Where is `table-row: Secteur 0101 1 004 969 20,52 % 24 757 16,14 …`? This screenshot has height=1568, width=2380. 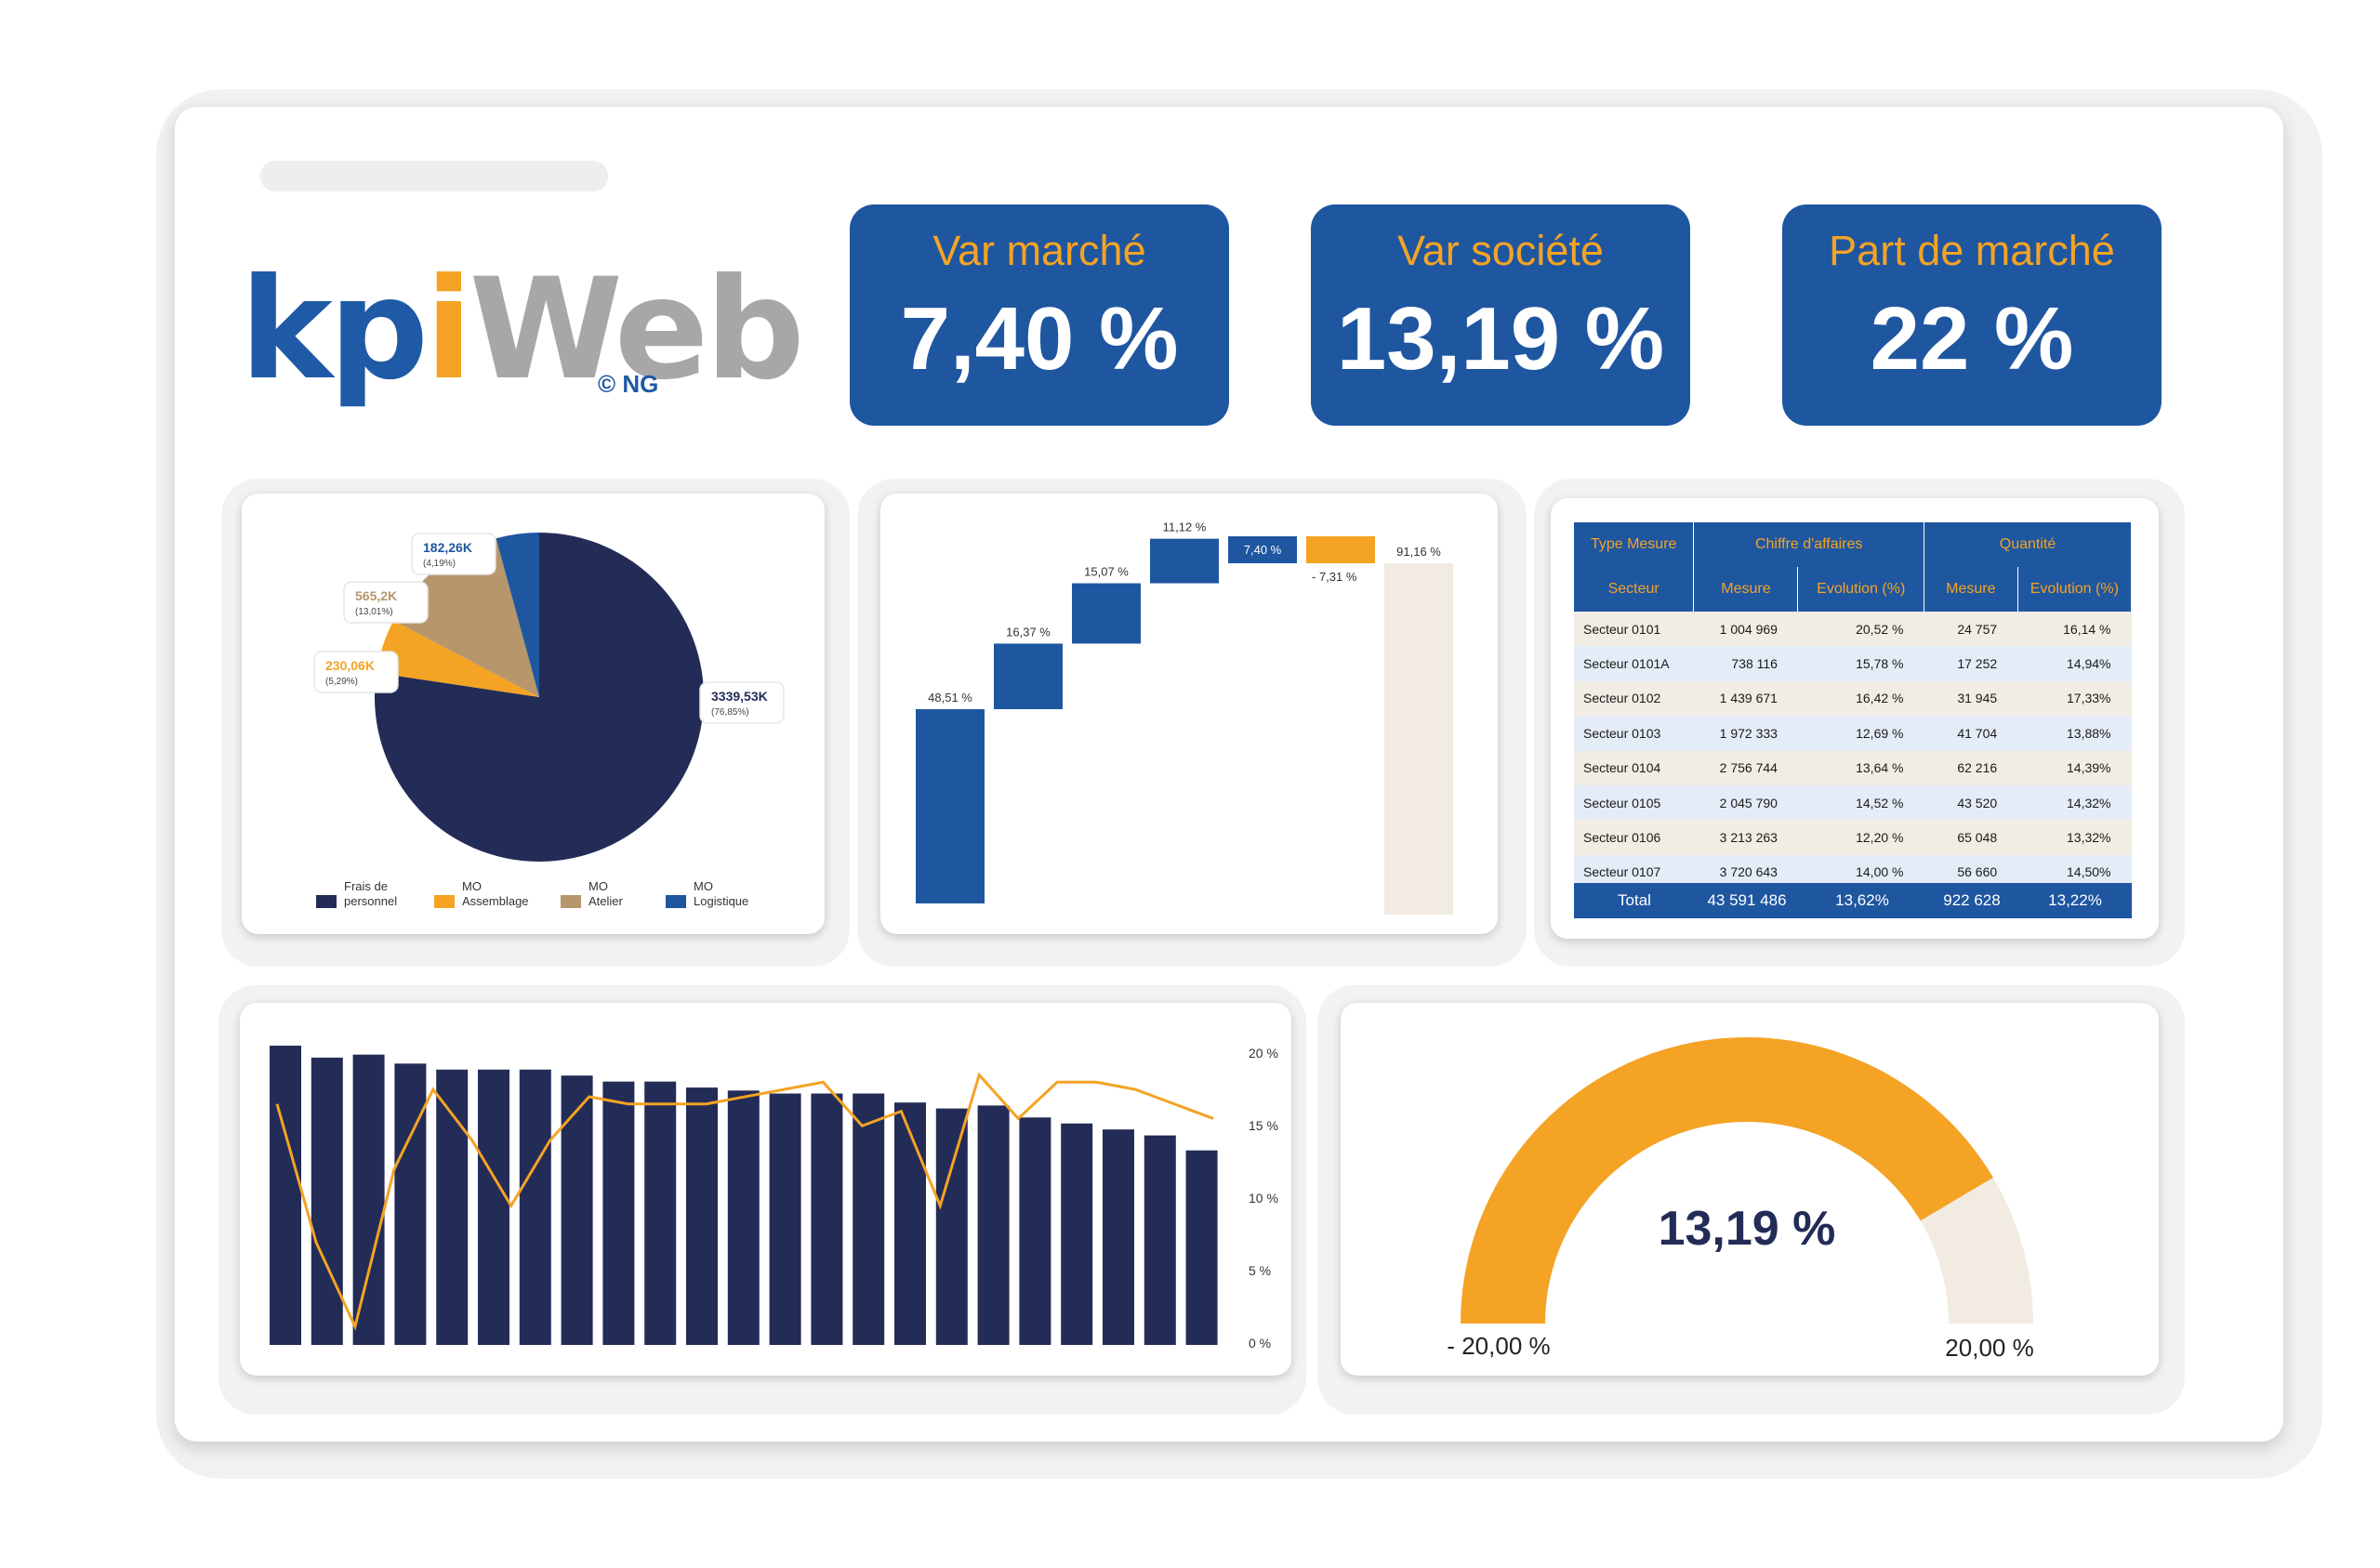 table-row: Secteur 0101 1 004 969 20,52 % 24 757 16,14 … is located at coordinates (1853, 629).